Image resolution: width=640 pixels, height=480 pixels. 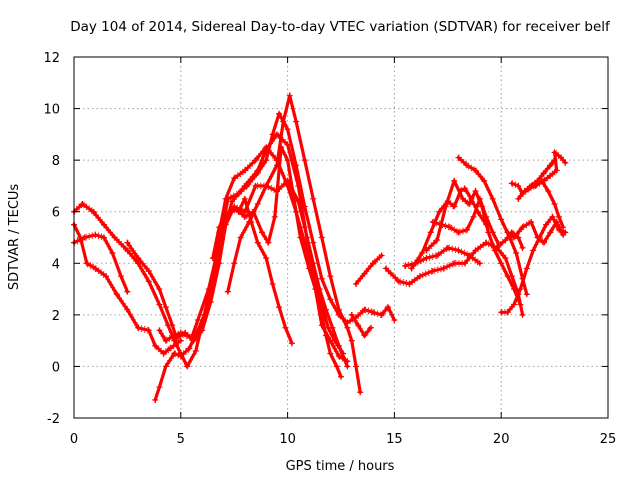 I want to click on y-tick-label: 12, so click(x=51, y=58).